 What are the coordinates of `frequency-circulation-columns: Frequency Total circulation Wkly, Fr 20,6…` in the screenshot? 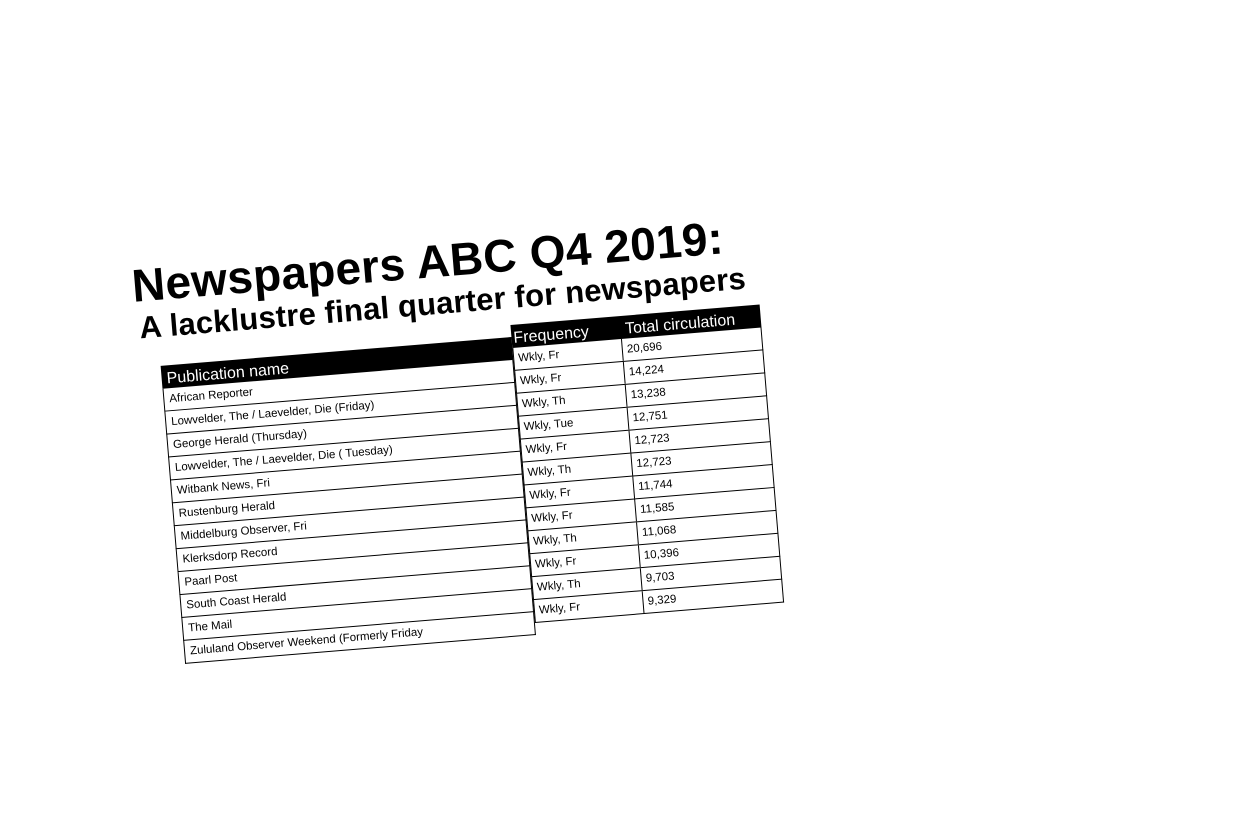 It's located at (647, 464).